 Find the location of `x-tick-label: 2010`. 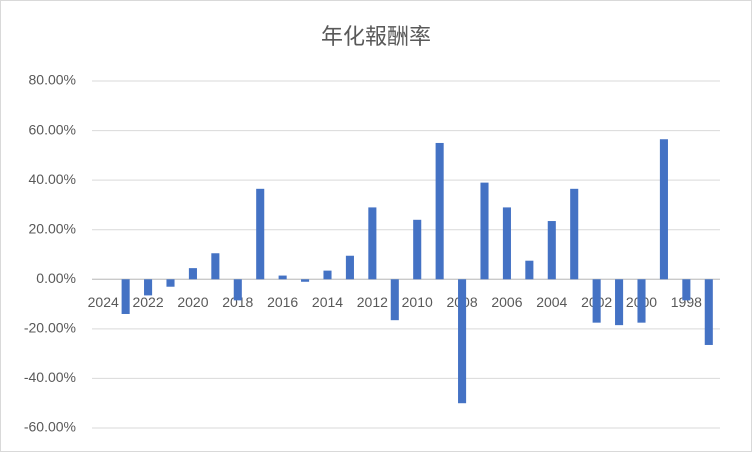

x-tick-label: 2010 is located at coordinates (417, 302).